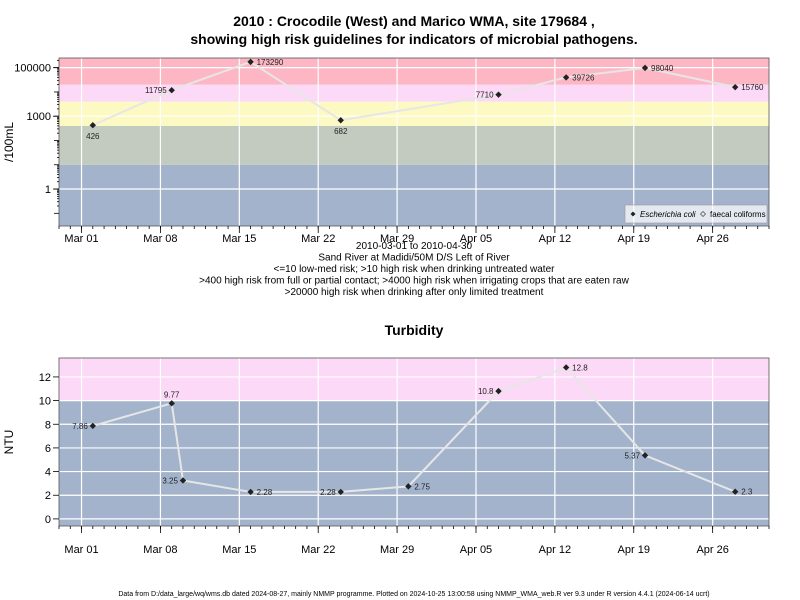 The image size is (800, 600). Describe the element at coordinates (170, 480) in the screenshot. I see `data-label: 3.25` at that location.